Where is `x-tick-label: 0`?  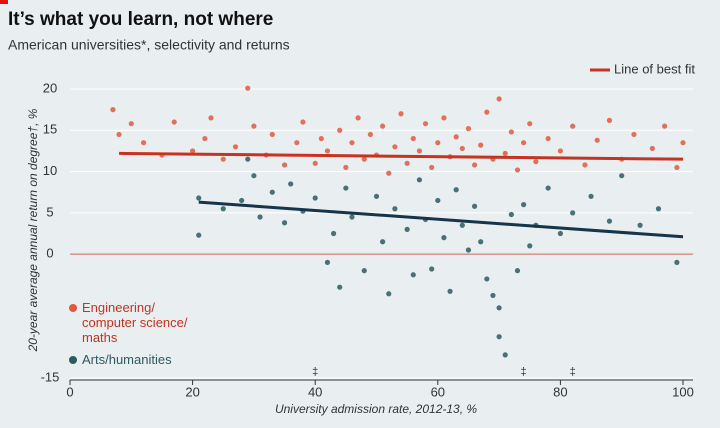
x-tick-label: 0 is located at coordinates (69, 391).